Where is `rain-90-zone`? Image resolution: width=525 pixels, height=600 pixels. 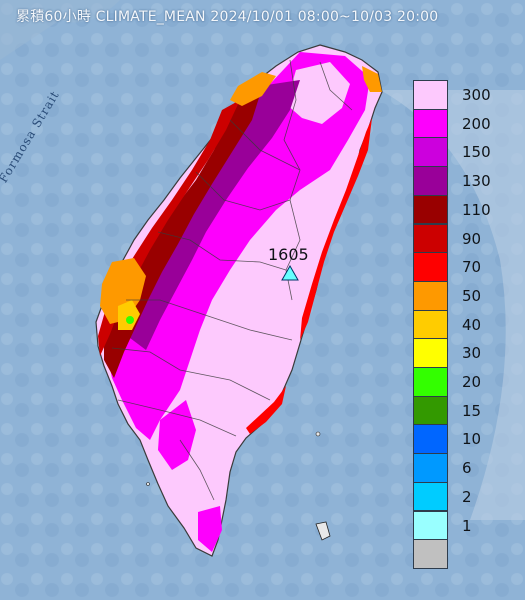
rain-90-zone is located at coordinates (169, 228).